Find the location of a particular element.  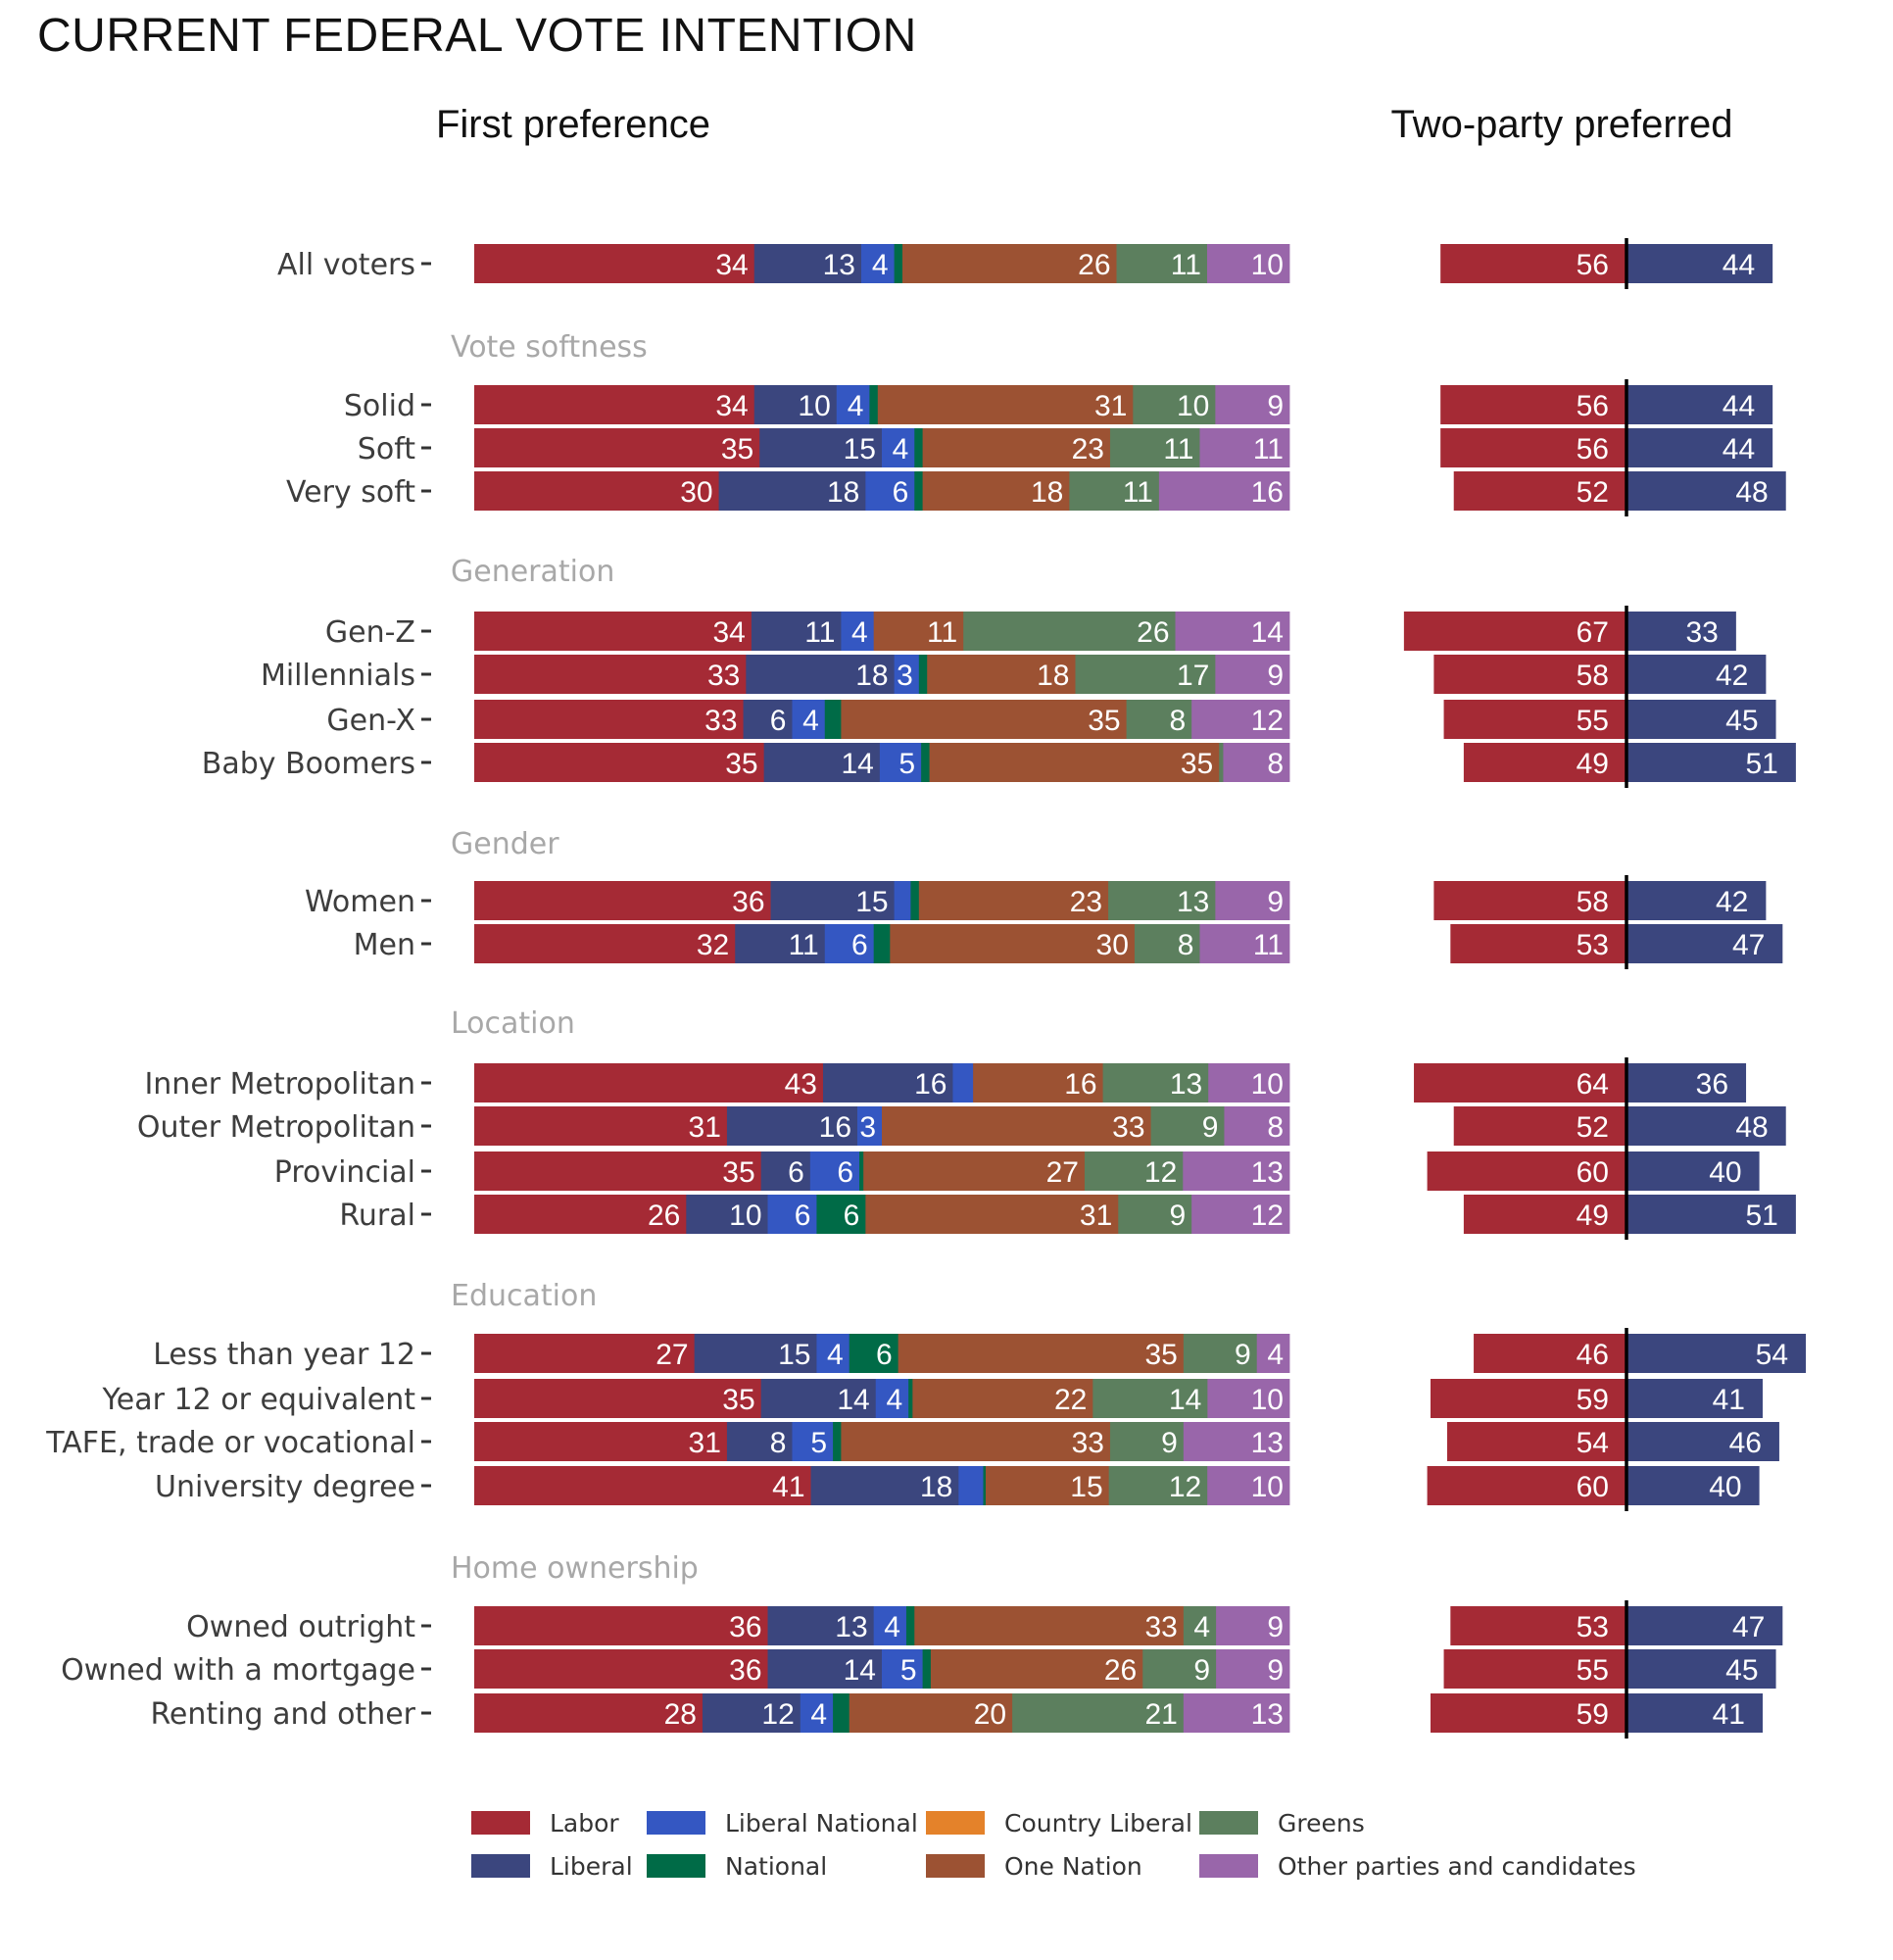

tpp-value-label-coalition: 54 is located at coordinates (1772, 1355).